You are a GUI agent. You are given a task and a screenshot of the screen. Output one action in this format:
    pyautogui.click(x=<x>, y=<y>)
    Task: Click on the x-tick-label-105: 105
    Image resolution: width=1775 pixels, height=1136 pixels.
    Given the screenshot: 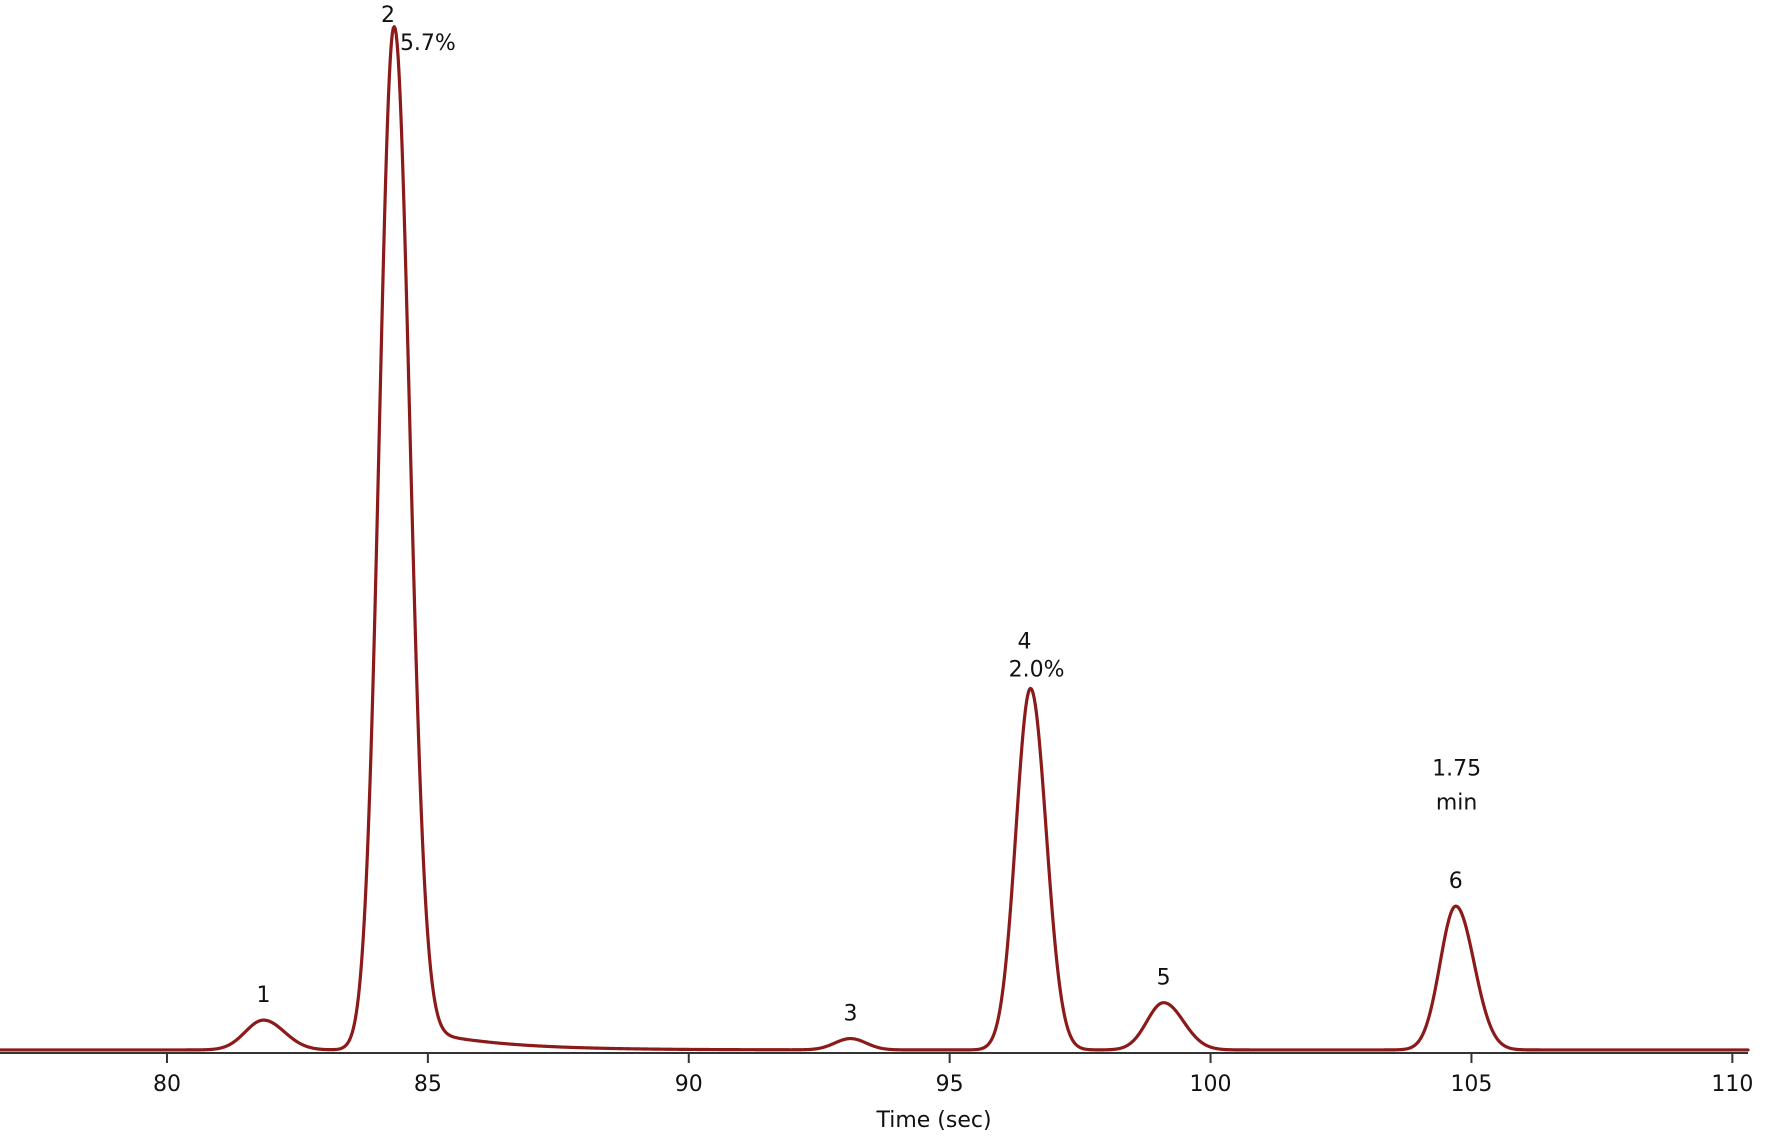 What is the action you would take?
    pyautogui.click(x=1471, y=1084)
    